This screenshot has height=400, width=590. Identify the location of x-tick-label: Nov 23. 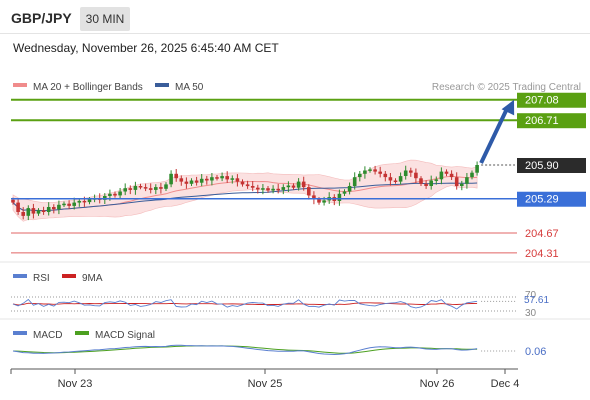
(75, 384).